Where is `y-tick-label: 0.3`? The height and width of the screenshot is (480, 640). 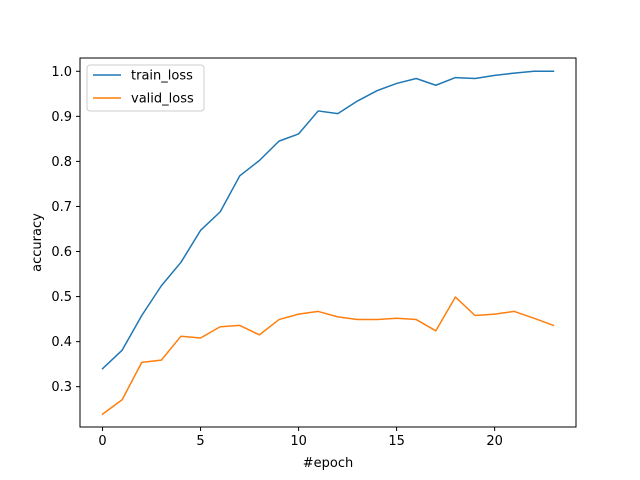 y-tick-label: 0.3 is located at coordinates (61, 387).